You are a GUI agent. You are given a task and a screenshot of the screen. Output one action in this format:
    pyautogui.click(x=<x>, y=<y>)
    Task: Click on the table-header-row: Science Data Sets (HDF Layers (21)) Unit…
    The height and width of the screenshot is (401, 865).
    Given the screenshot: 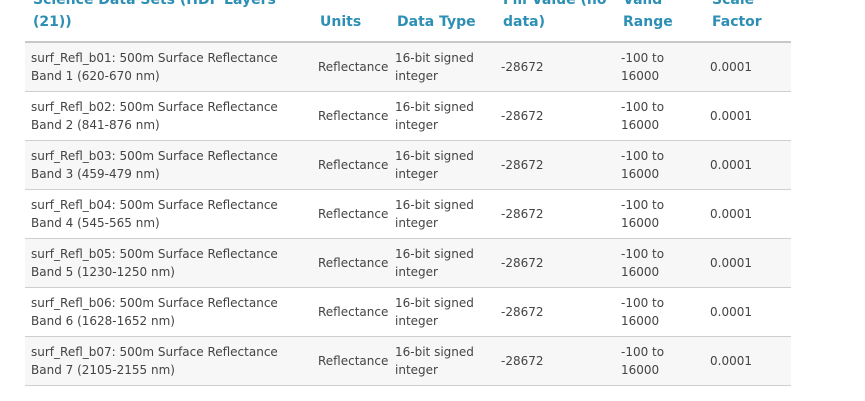 What is the action you would take?
    pyautogui.click(x=408, y=21)
    